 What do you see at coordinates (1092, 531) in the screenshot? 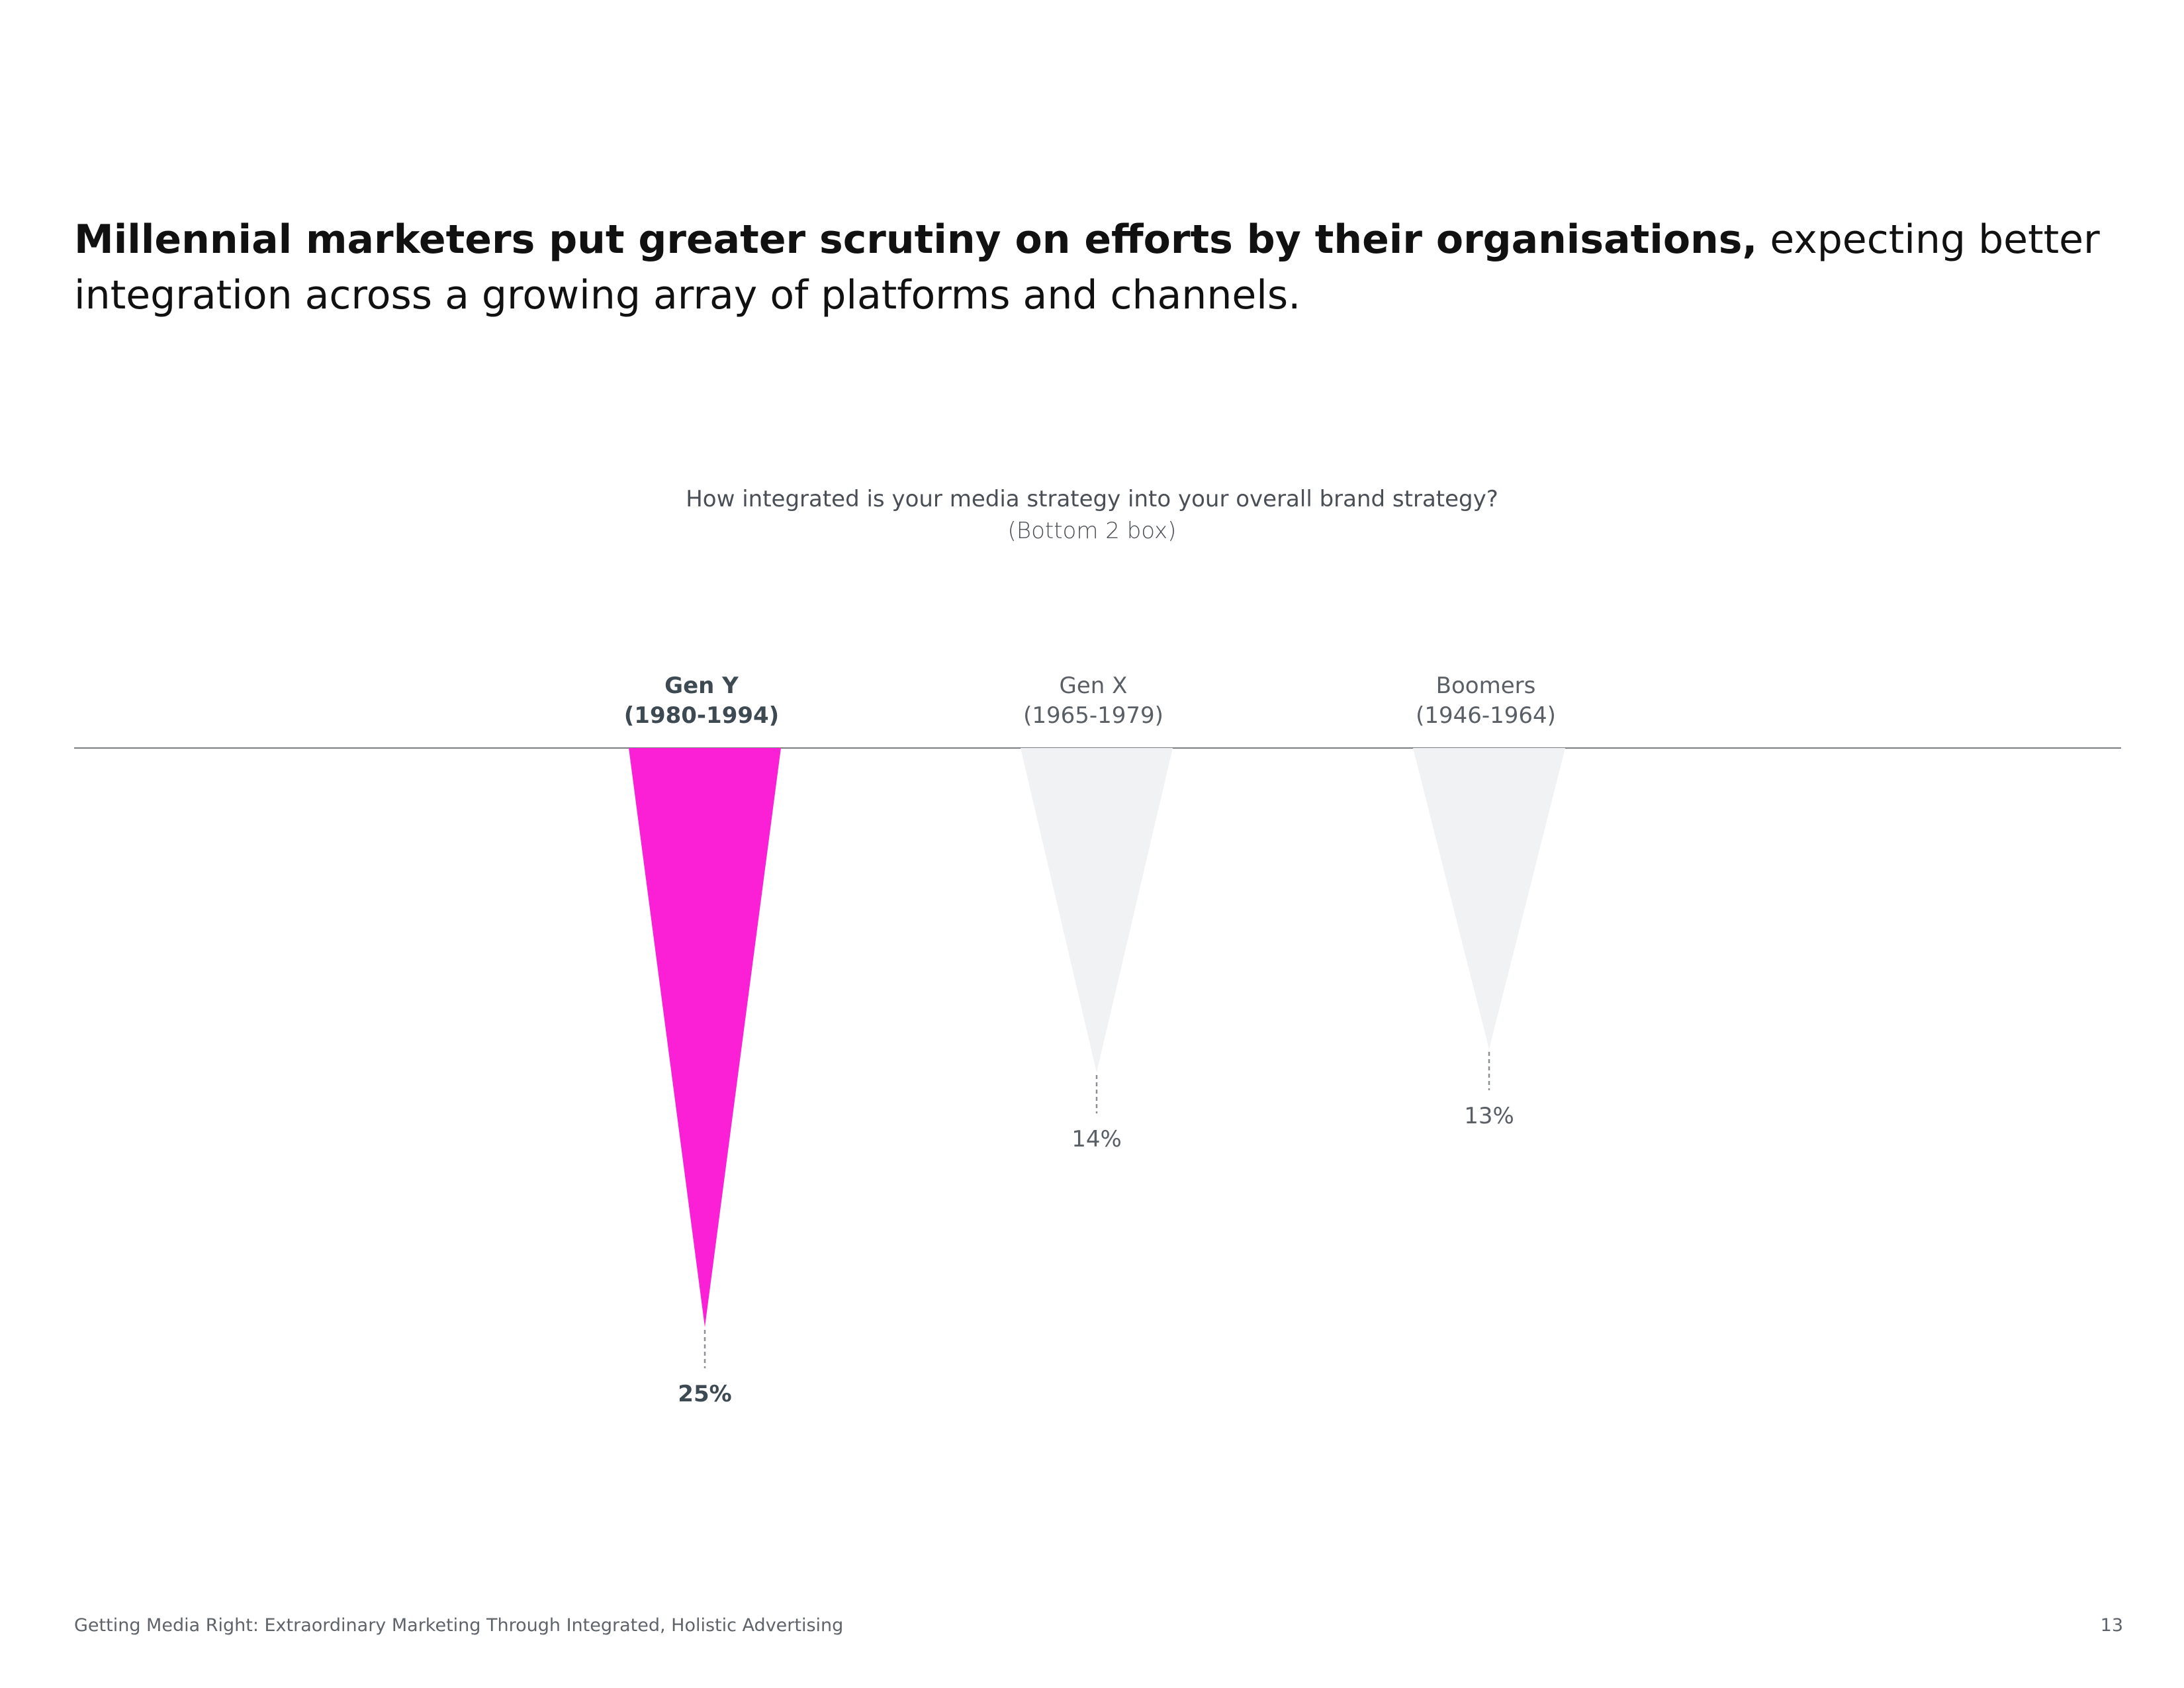
I see `chart-subtitle: (Bottom 2 box)` at bounding box center [1092, 531].